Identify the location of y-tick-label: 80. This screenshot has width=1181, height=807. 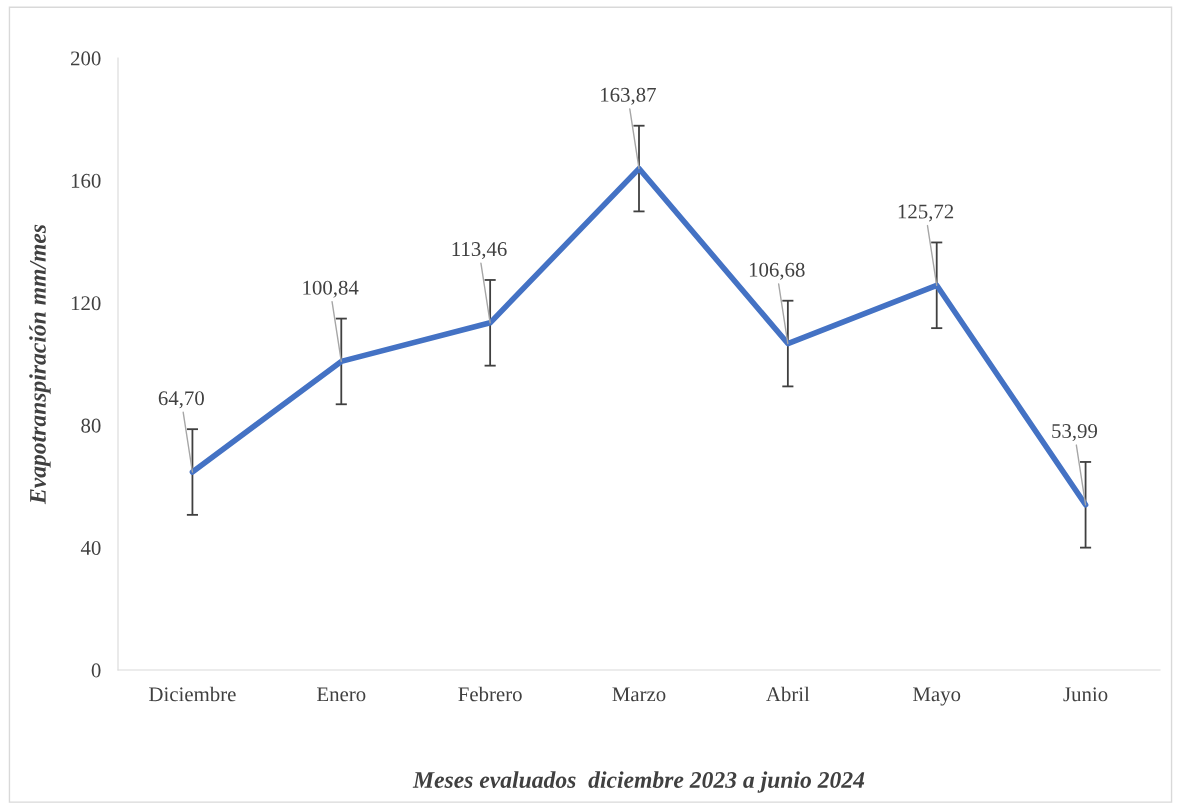
(91, 425).